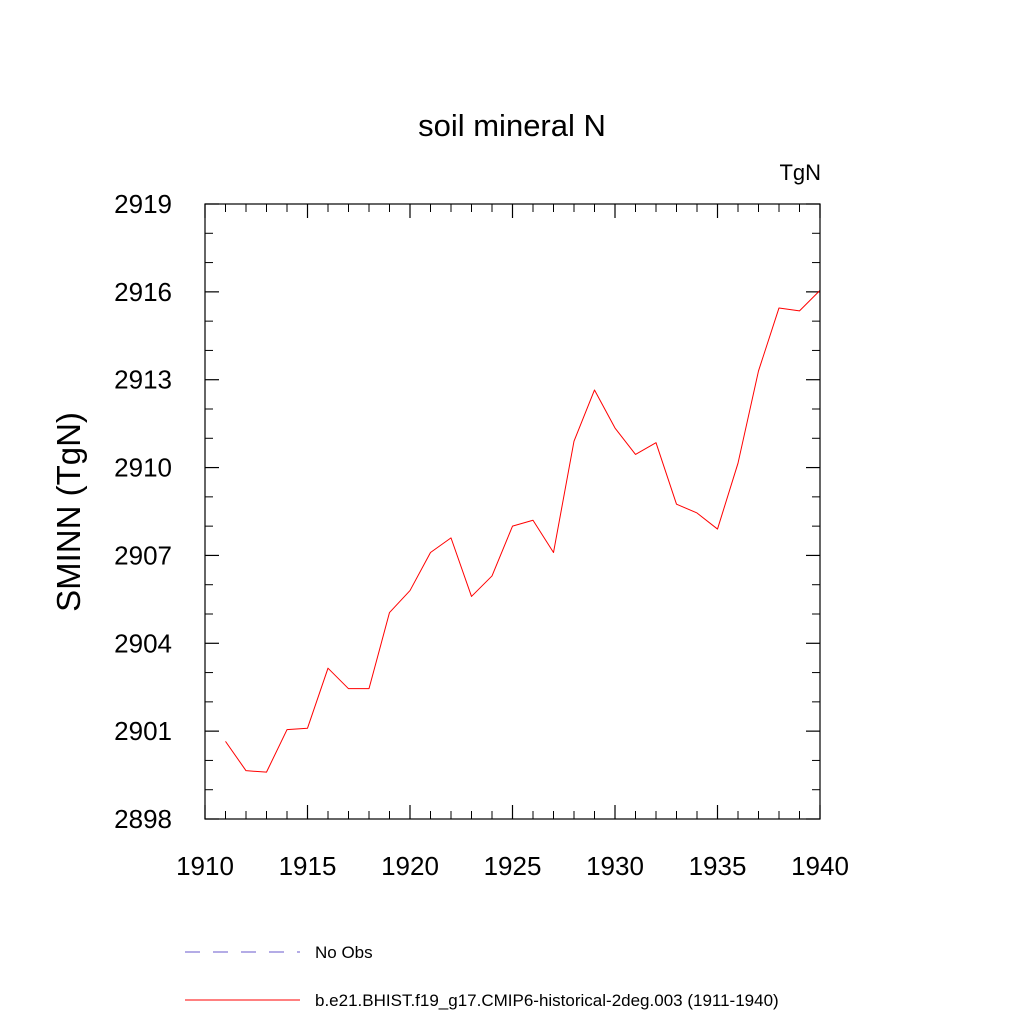  Describe the element at coordinates (512, 125) in the screenshot. I see `chart-title: soil mineral N` at that location.